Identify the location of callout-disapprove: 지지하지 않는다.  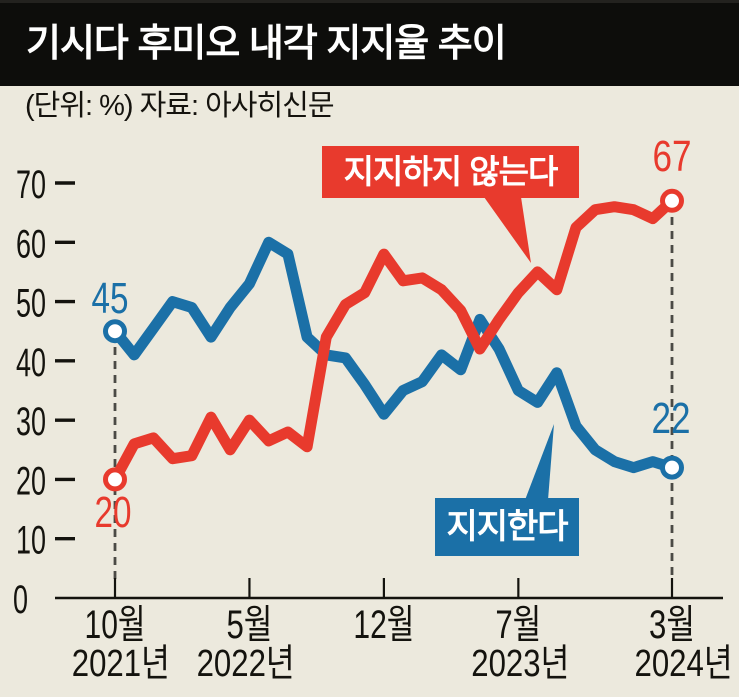
(450, 172).